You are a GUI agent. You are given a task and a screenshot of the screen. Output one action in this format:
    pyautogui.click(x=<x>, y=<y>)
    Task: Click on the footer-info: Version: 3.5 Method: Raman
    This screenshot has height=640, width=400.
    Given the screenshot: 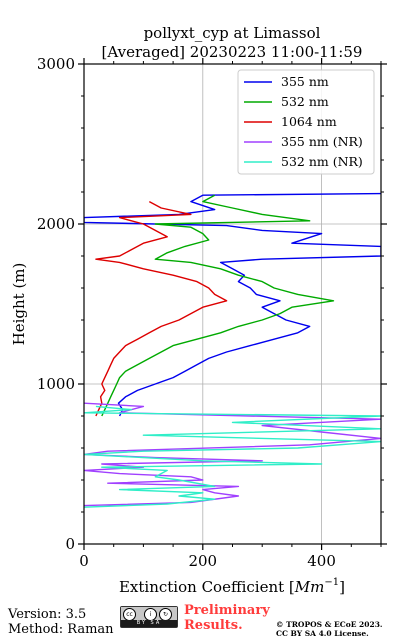 What is the action you would take?
    pyautogui.click(x=61, y=622)
    